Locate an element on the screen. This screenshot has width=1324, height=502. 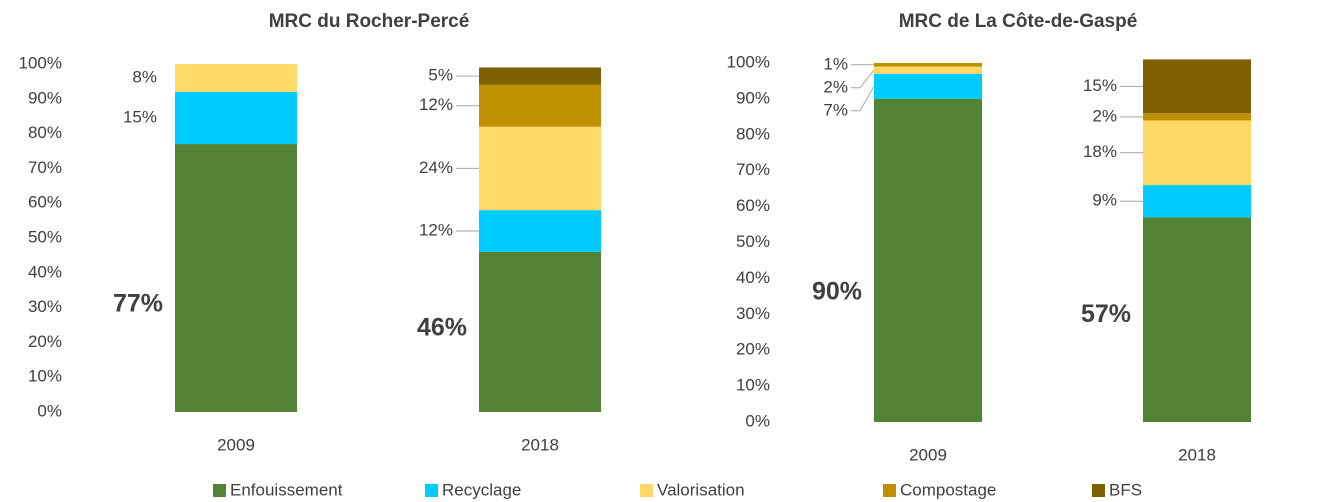
chart-title: MRC du Rocher-Percé is located at coordinates (369, 21).